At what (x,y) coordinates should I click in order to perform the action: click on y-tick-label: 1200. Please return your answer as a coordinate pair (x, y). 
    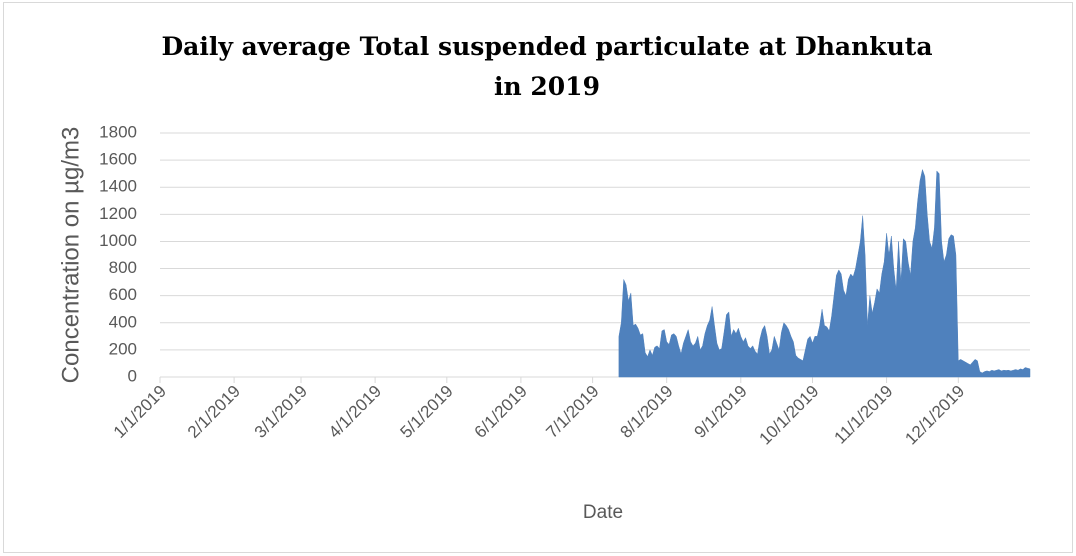
    Looking at the image, I should click on (118, 213).